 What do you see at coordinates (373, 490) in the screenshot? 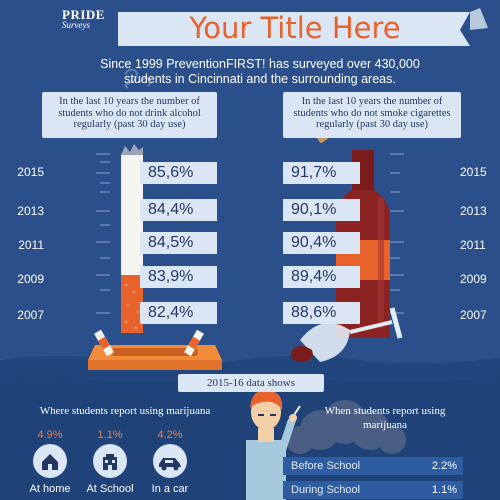
I see `when-row: During School 1.1%` at bounding box center [373, 490].